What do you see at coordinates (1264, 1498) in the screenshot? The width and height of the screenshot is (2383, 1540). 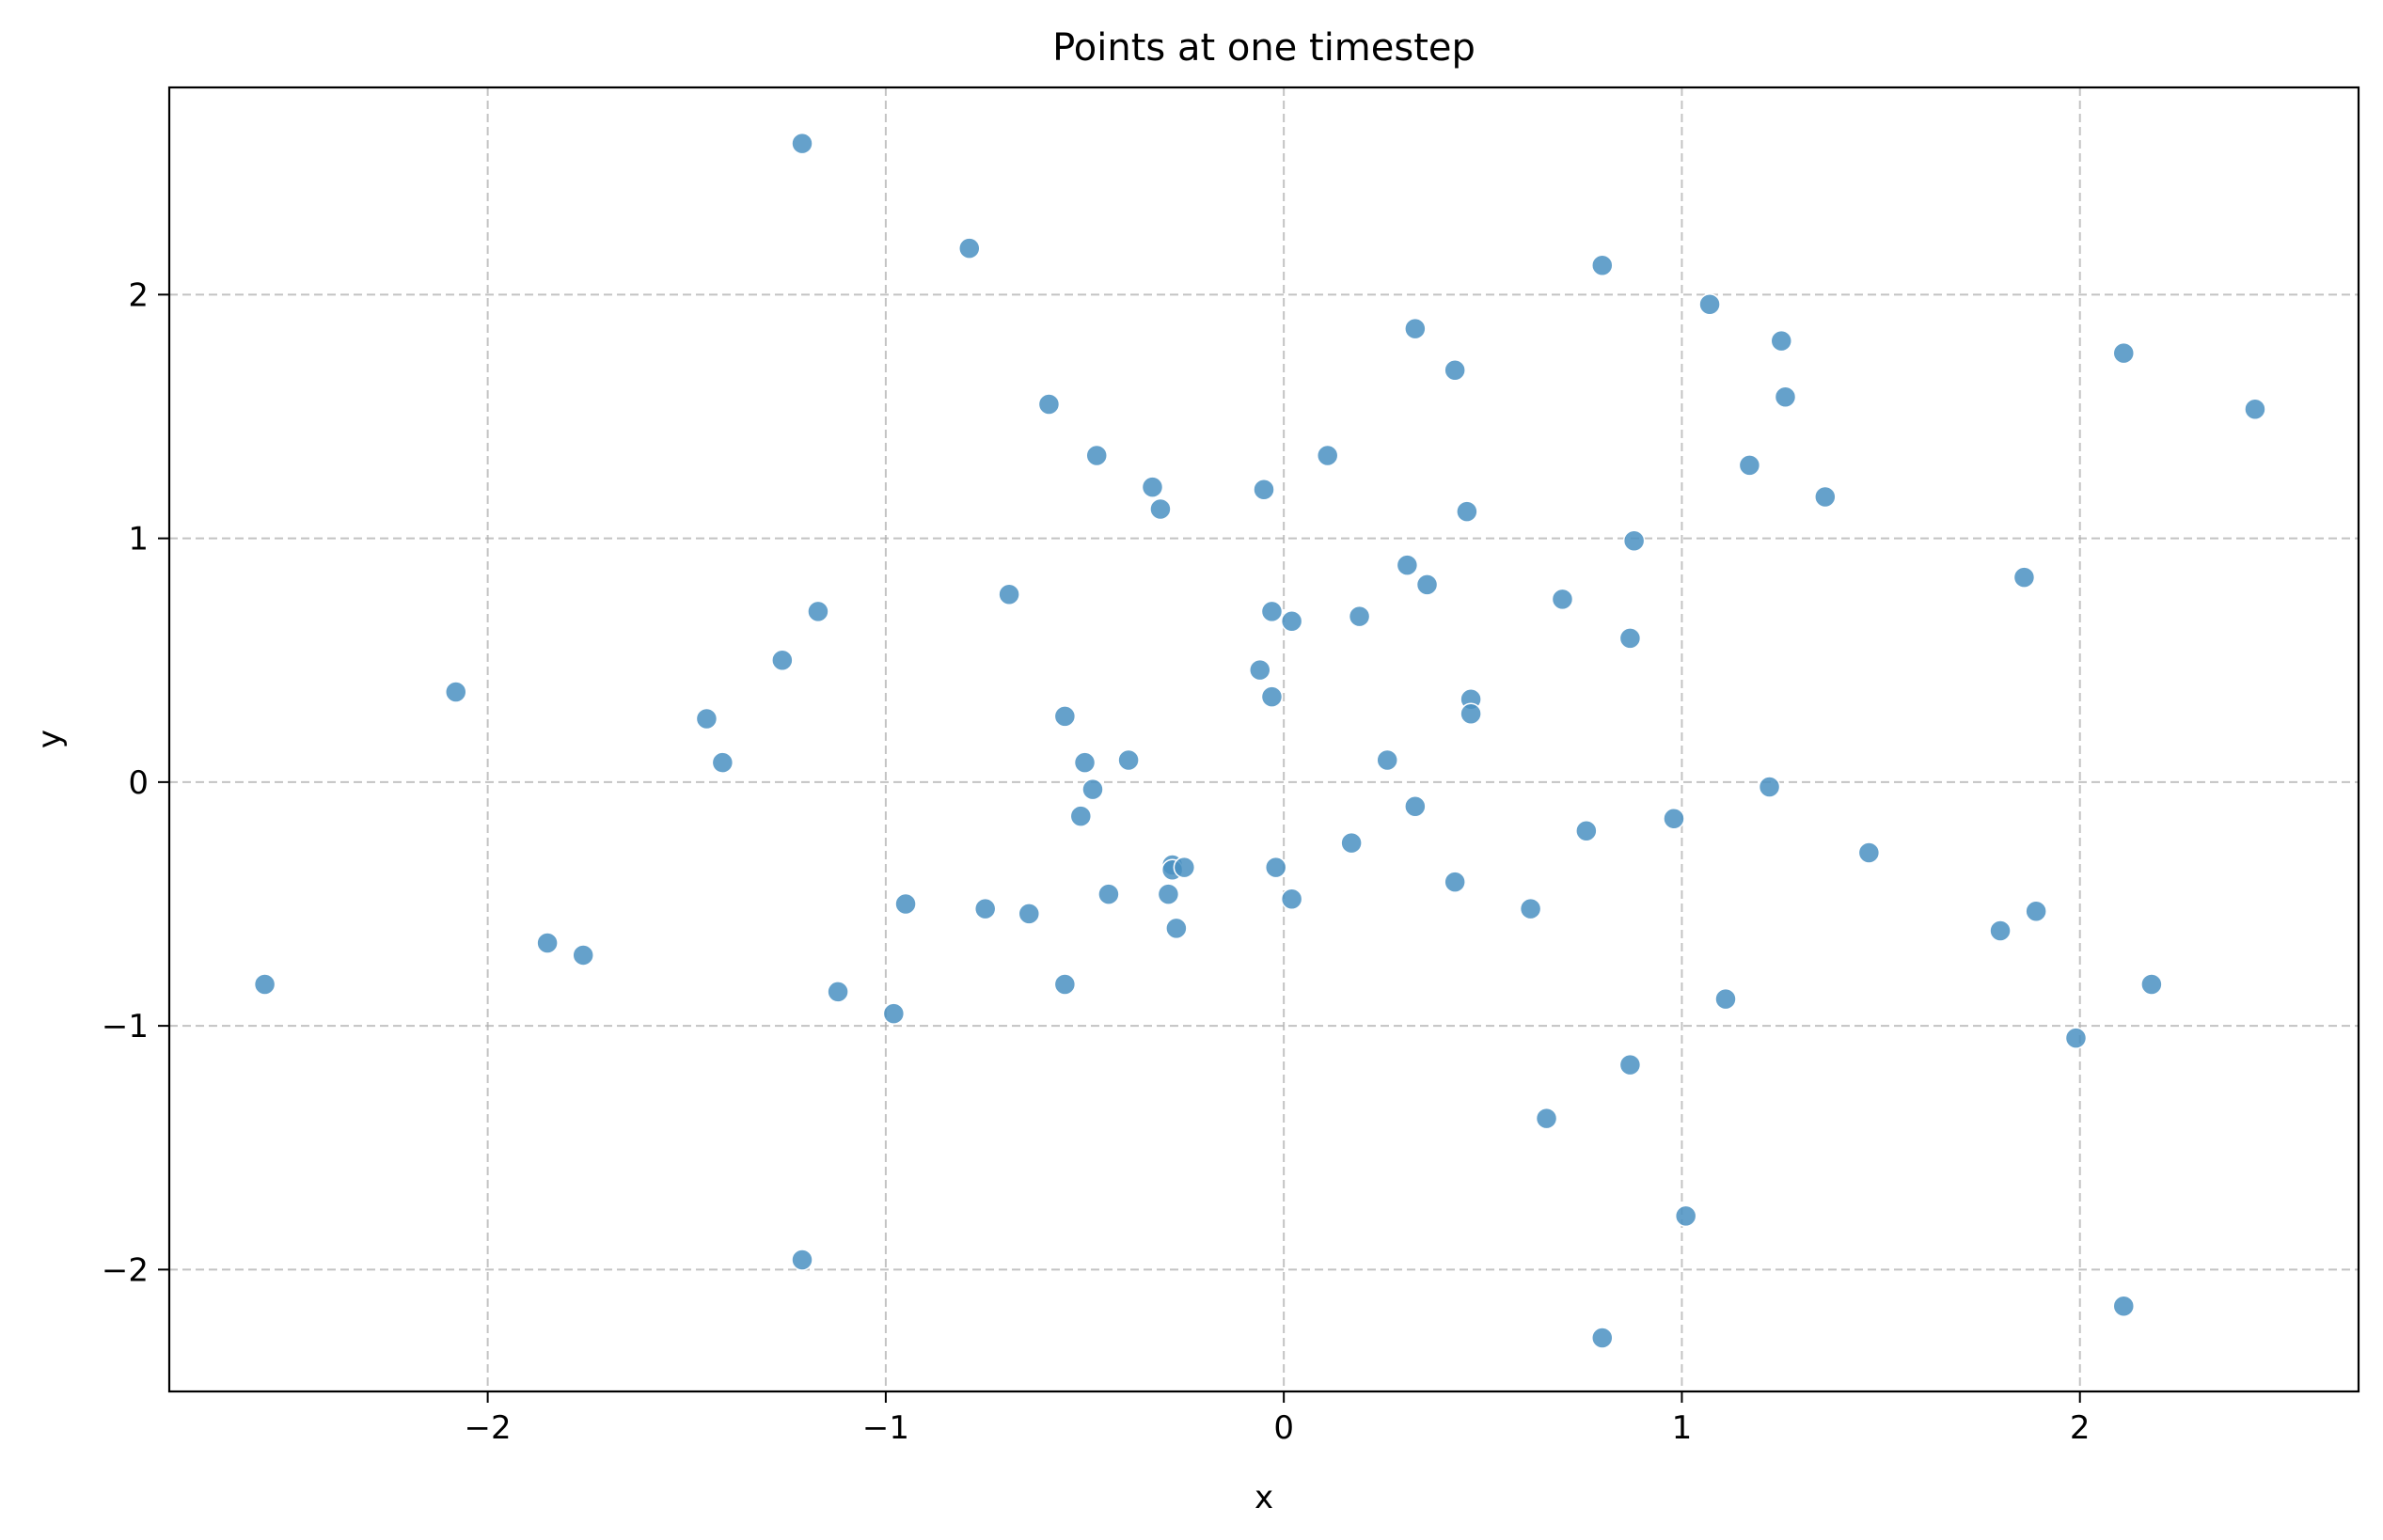 I see `x-axis-label: x` at bounding box center [1264, 1498].